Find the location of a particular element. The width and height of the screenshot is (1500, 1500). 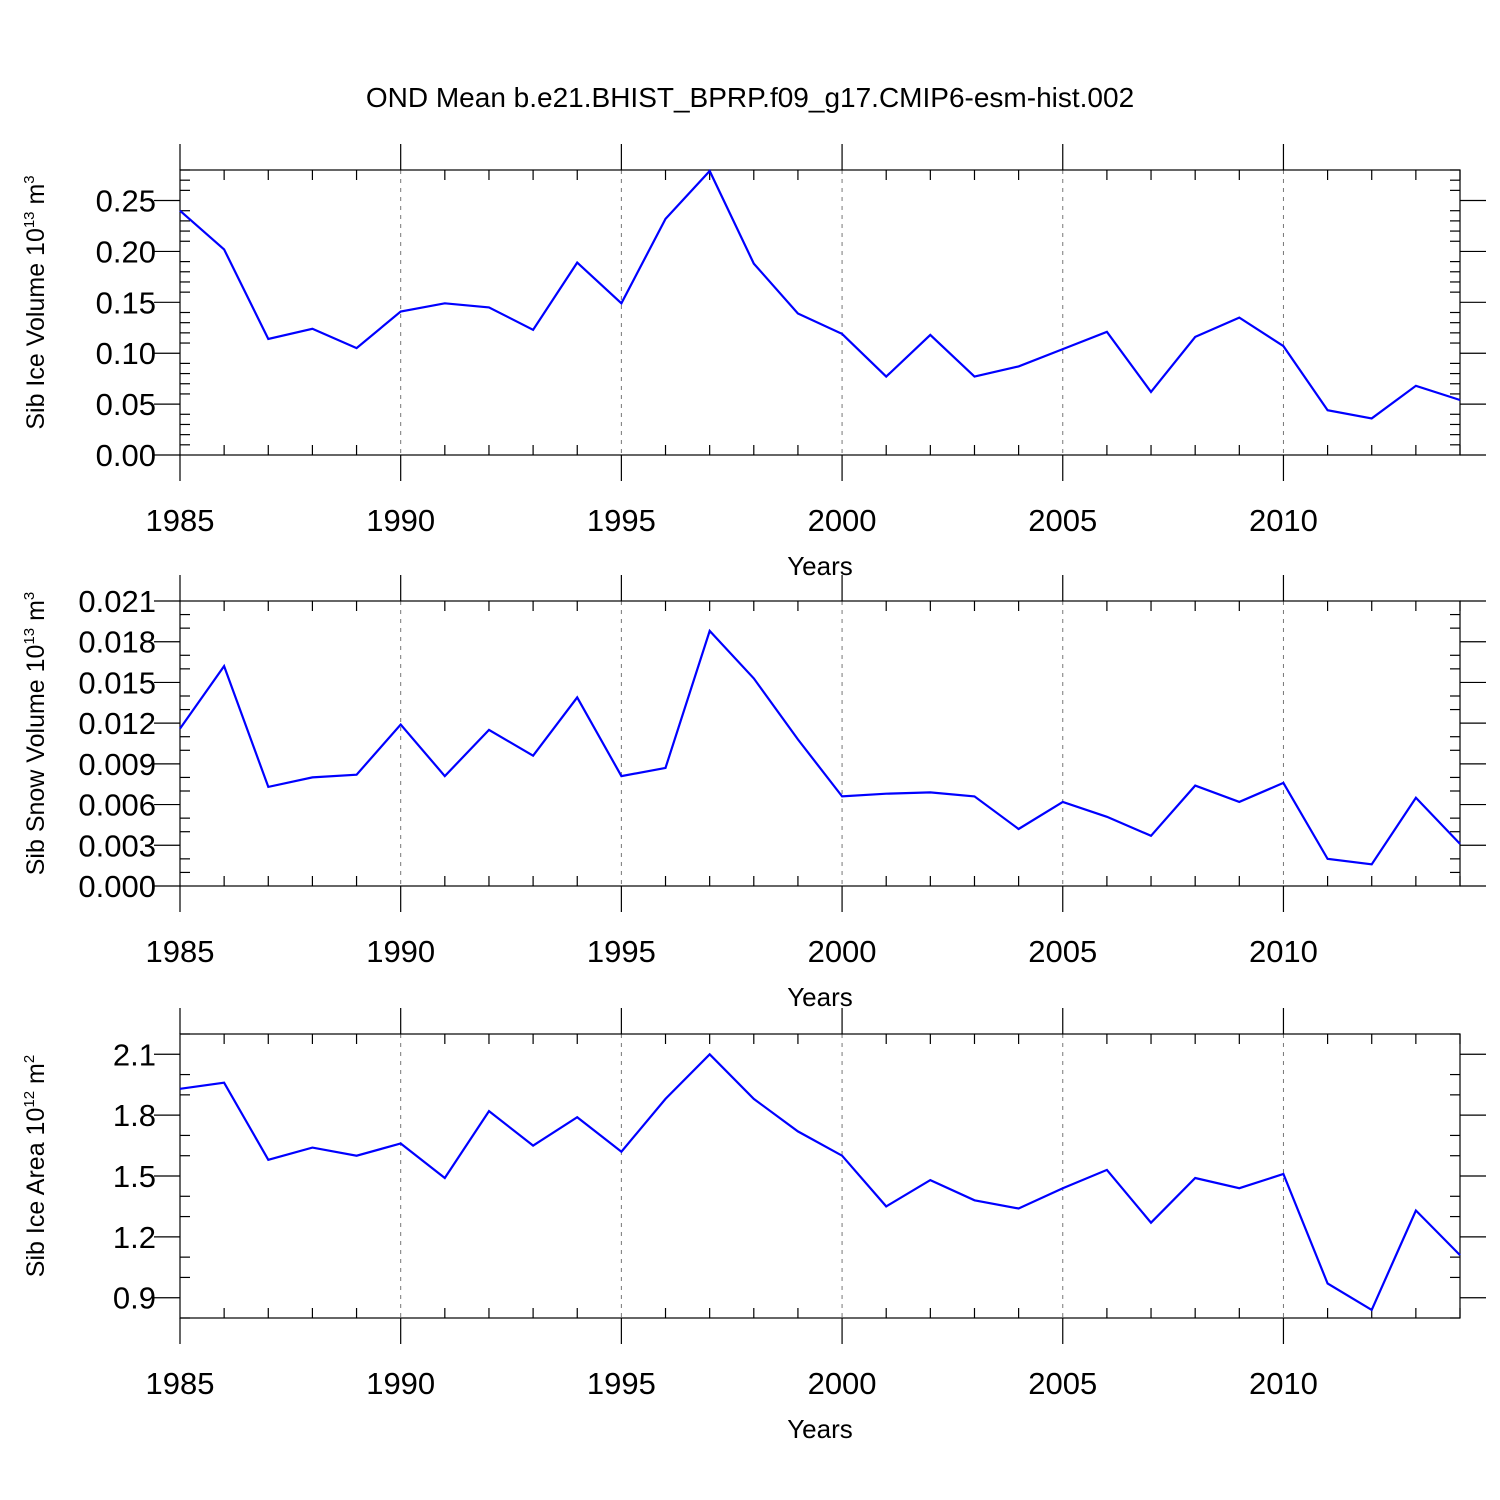

y-tick-label: 0.012 is located at coordinates (117, 723).